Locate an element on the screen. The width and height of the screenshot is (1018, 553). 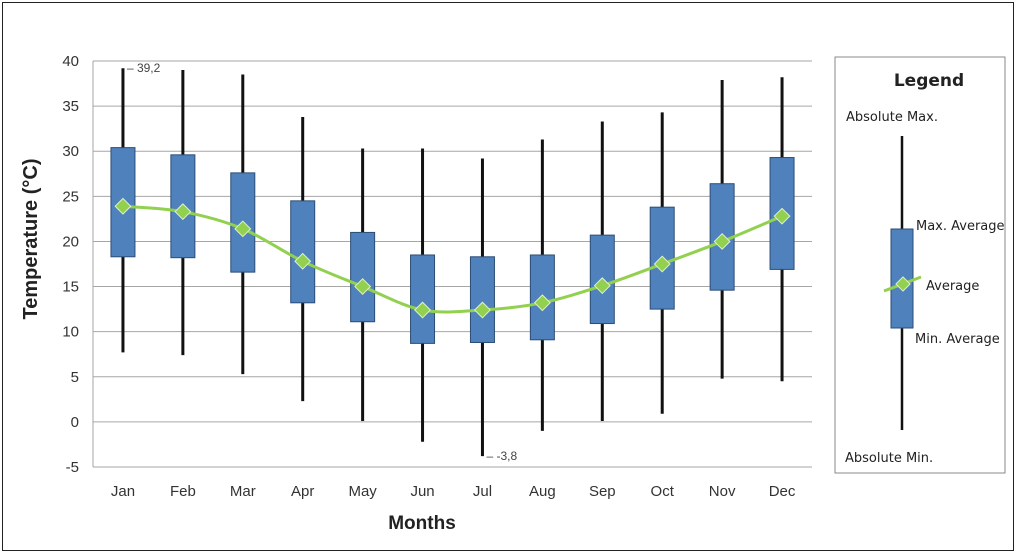
legend-border is located at coordinates (920, 265).